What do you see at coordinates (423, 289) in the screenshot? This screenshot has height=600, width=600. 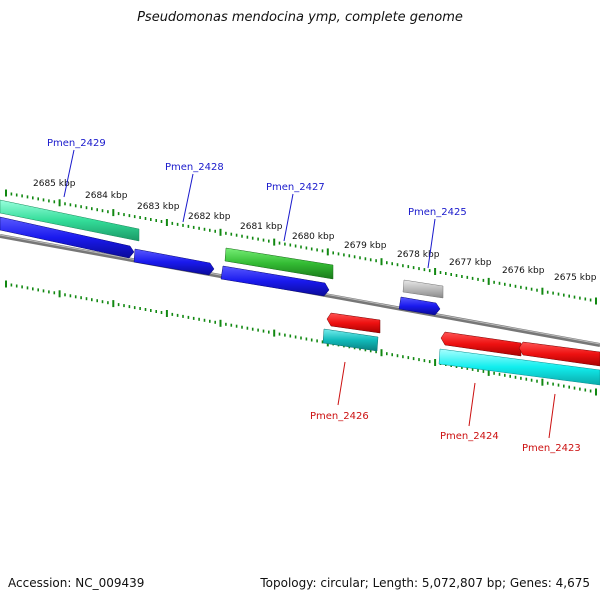 I see `grey-track-feature` at bounding box center [423, 289].